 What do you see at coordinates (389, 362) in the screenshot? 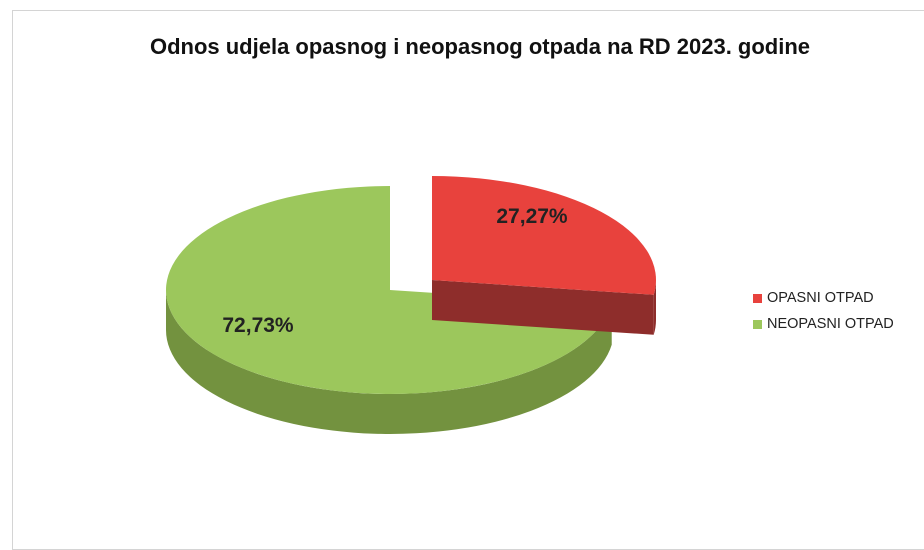
I see `pie-slice-side-neopasni` at bounding box center [389, 362].